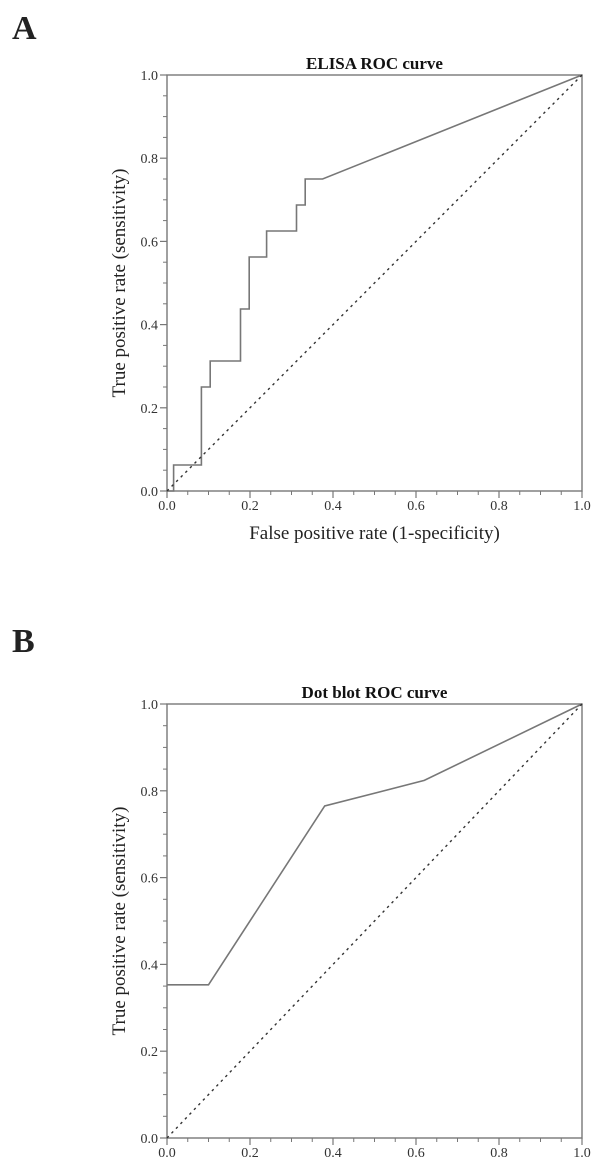 The image size is (595, 1171). Describe the element at coordinates (24, 28) in the screenshot. I see `panel-letter-a: A` at that location.